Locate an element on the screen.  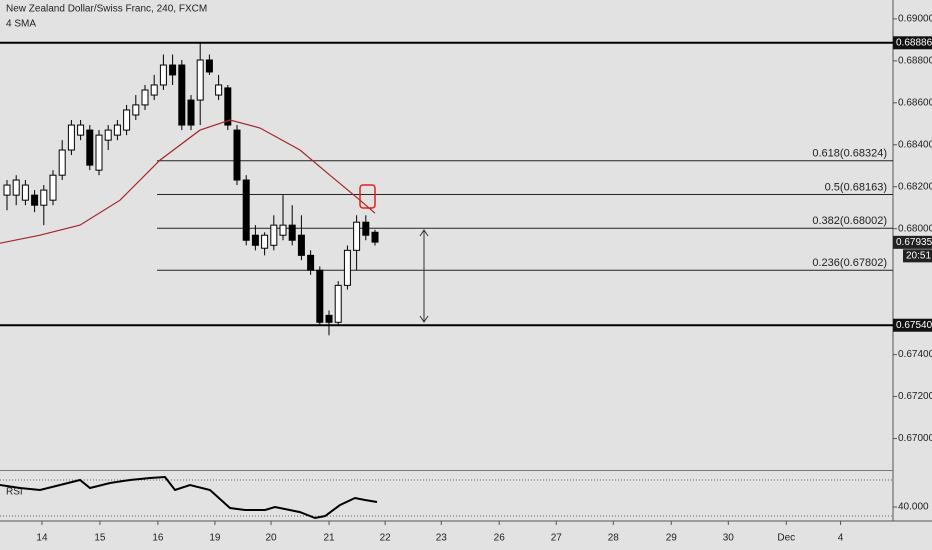
rsi-label: RSI is located at coordinates (14, 492).